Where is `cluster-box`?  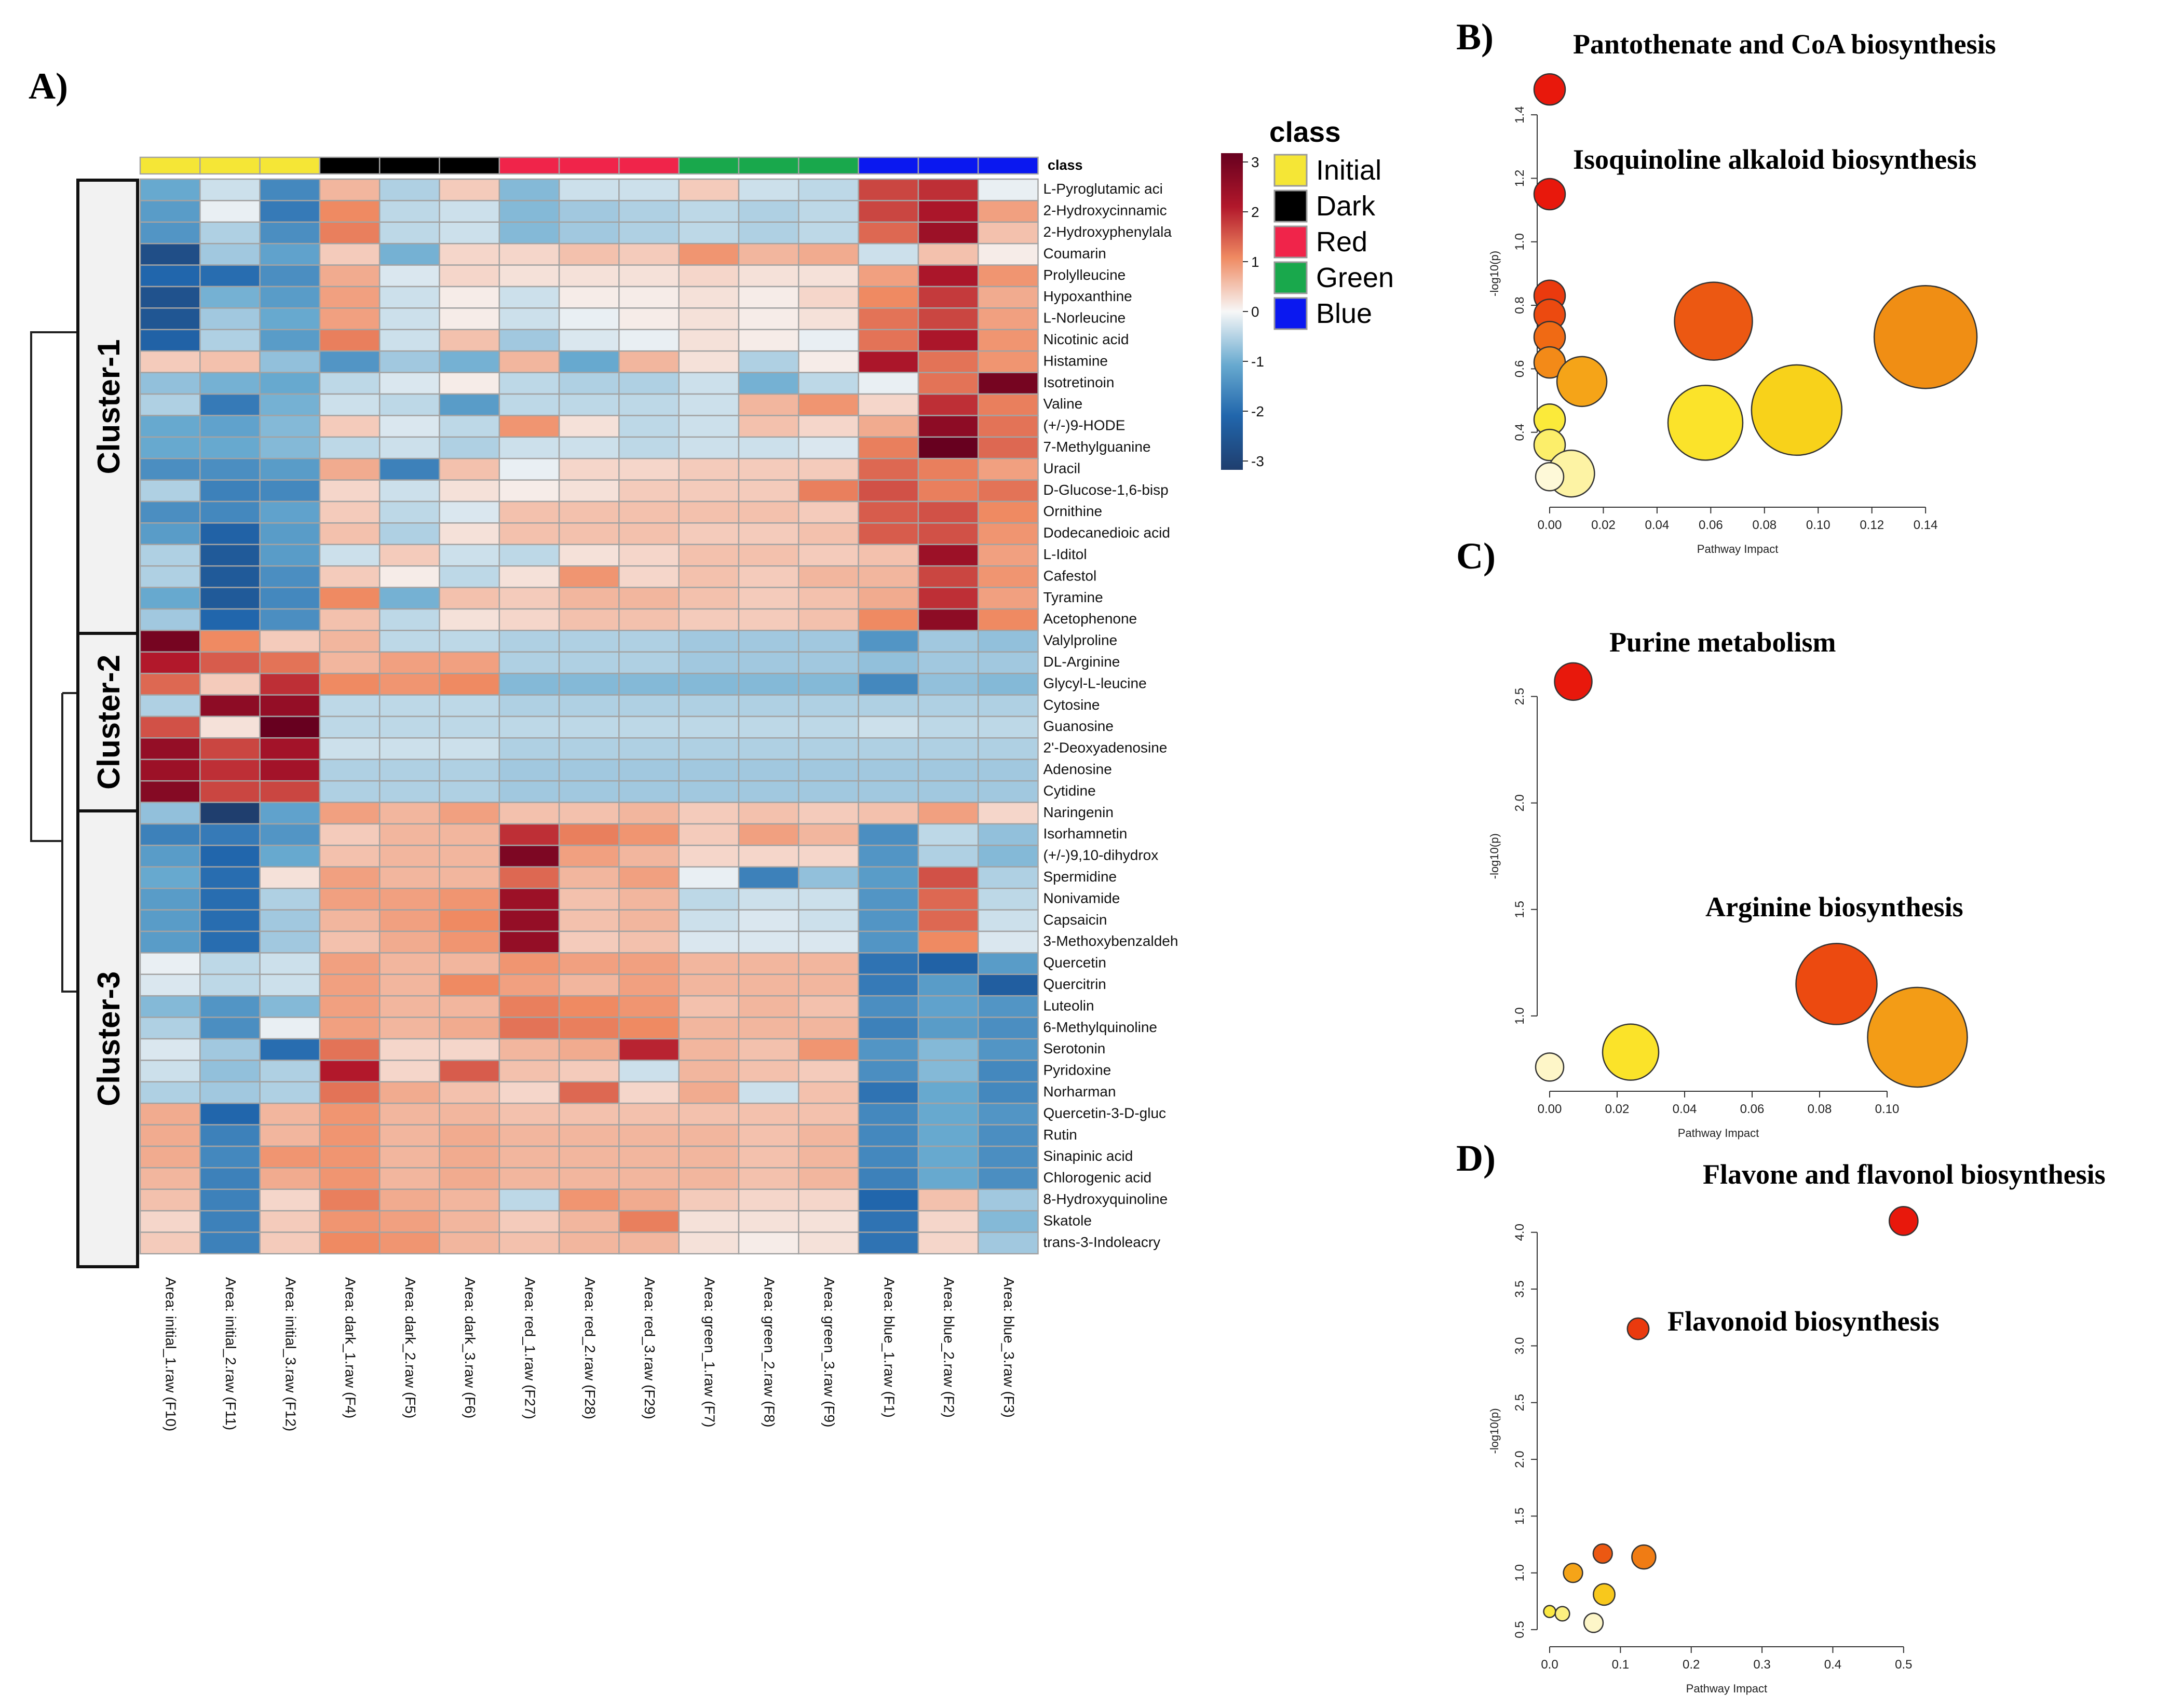 cluster-box is located at coordinates (107, 407).